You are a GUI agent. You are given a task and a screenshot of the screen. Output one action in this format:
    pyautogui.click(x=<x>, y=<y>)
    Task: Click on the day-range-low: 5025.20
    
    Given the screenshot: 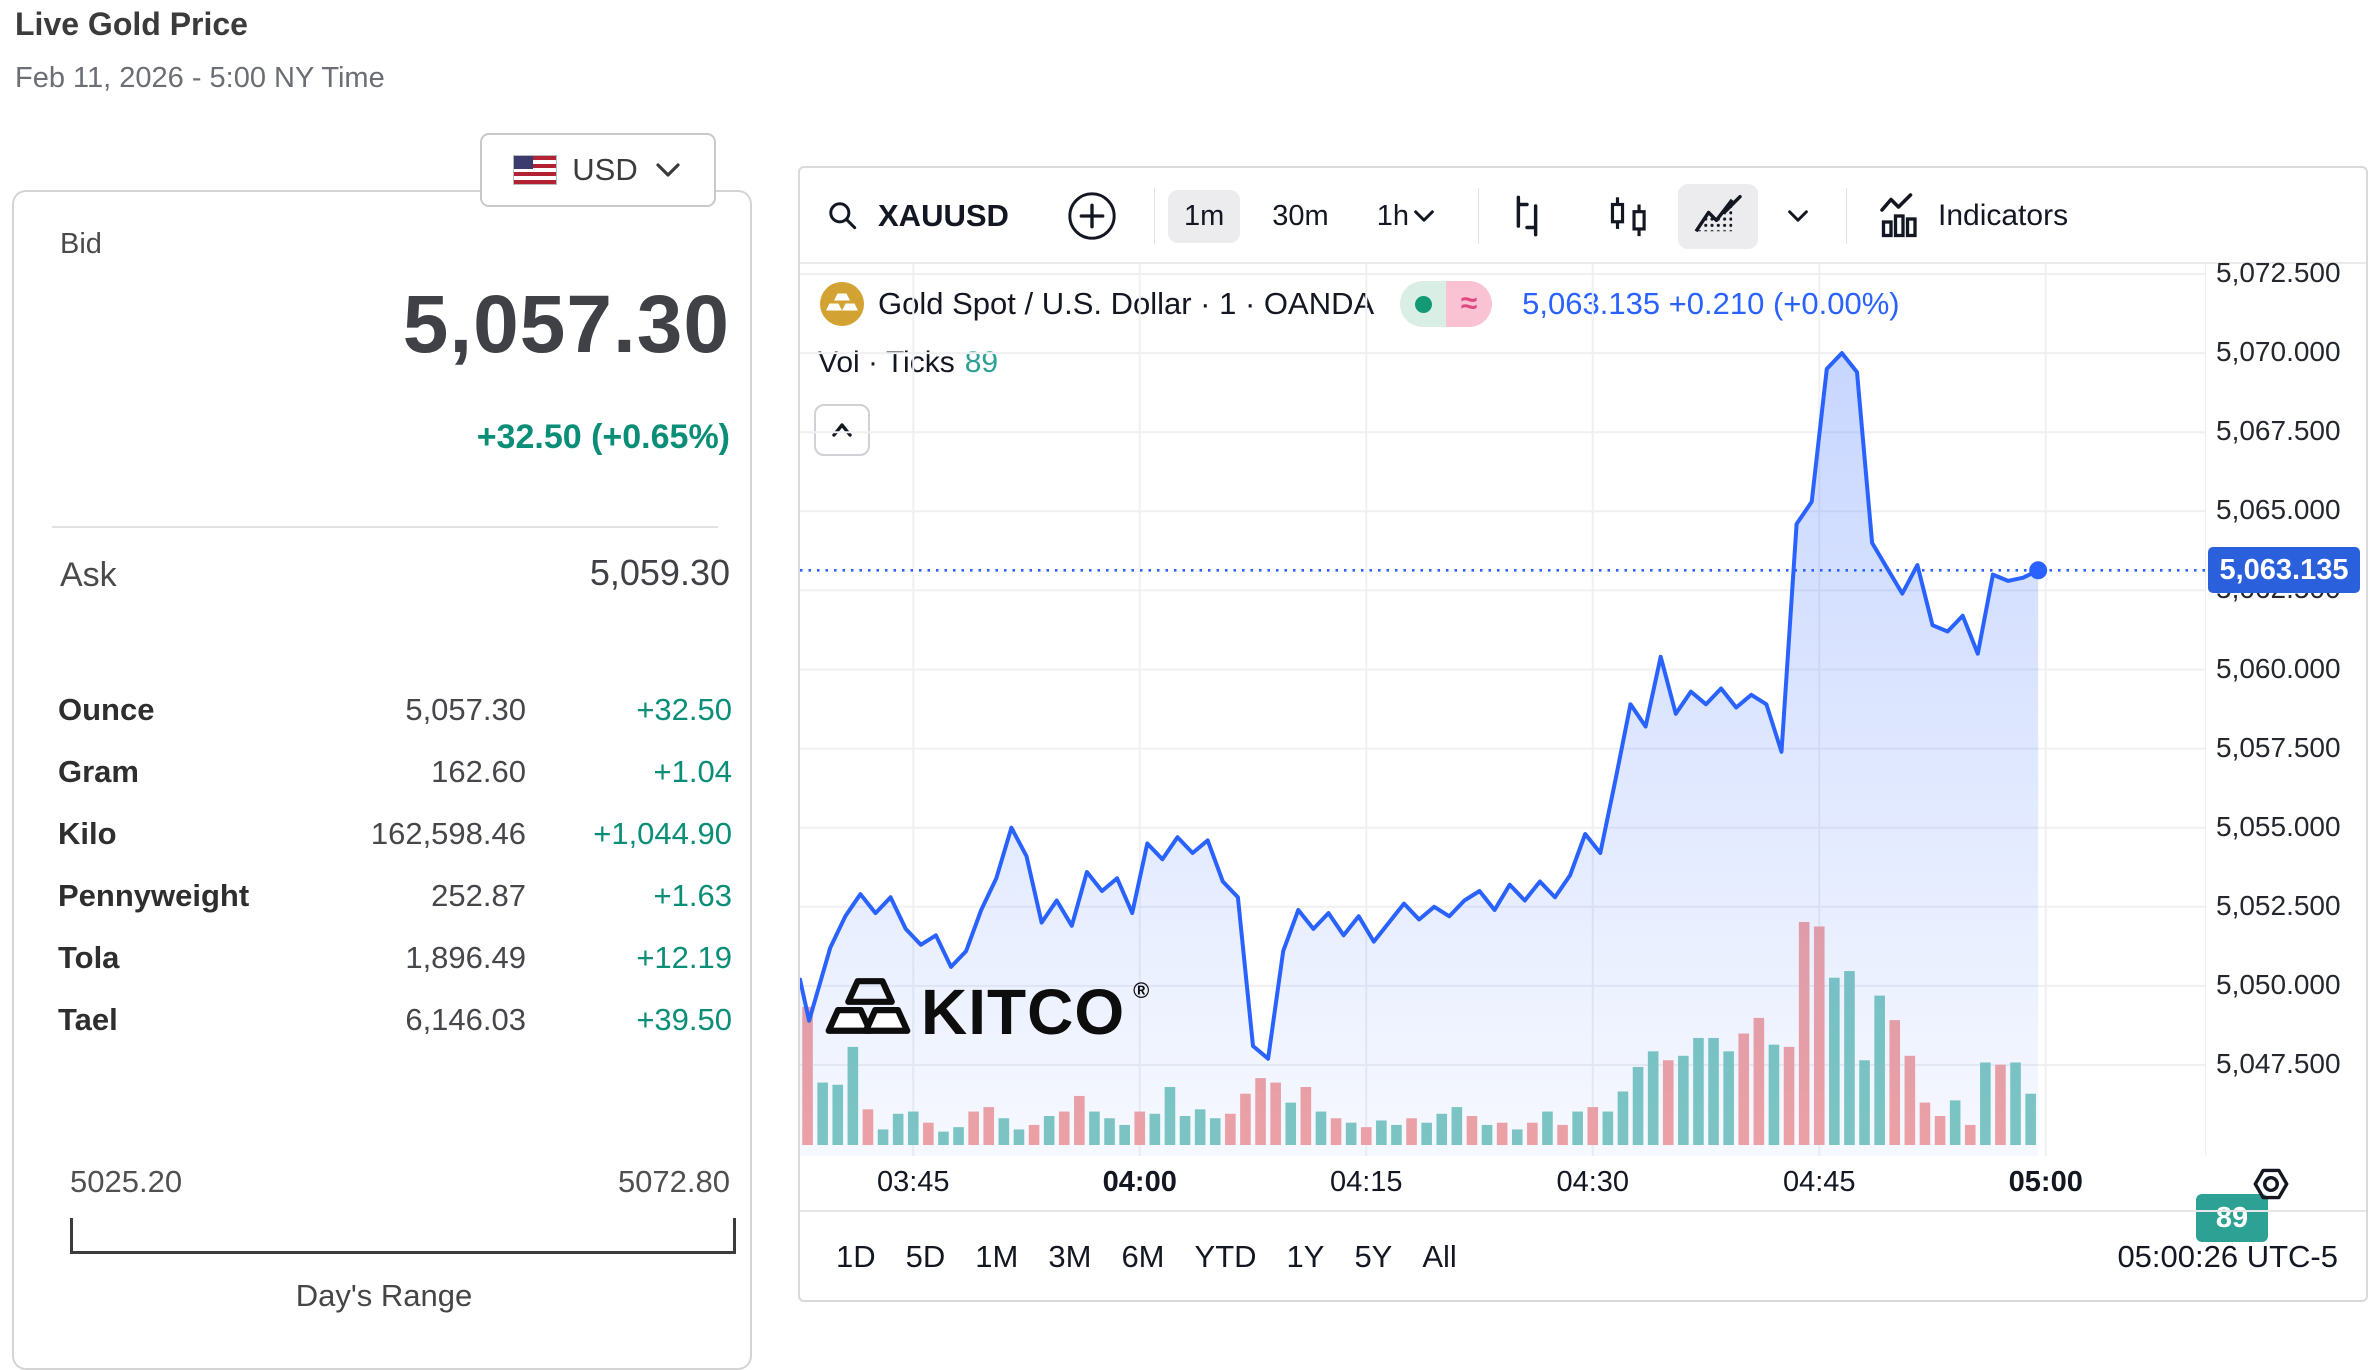 What is the action you would take?
    pyautogui.click(x=126, y=1181)
    